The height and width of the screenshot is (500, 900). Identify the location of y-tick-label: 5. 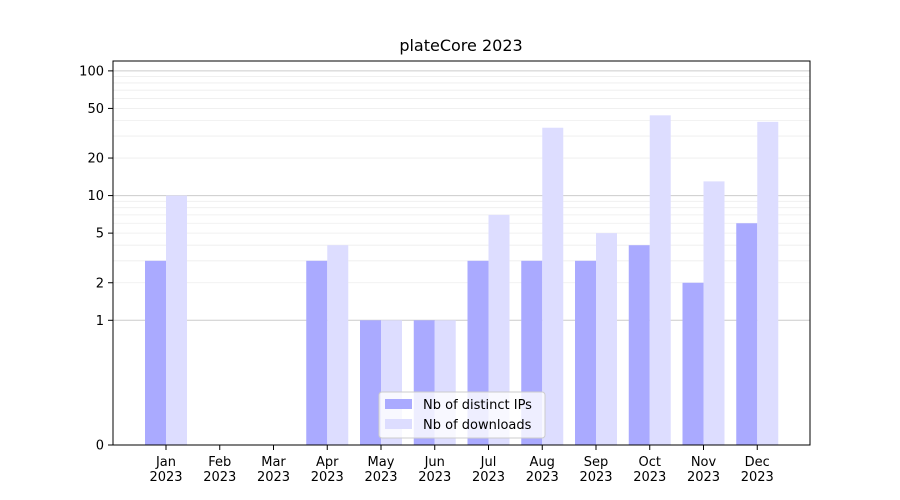
(100, 234).